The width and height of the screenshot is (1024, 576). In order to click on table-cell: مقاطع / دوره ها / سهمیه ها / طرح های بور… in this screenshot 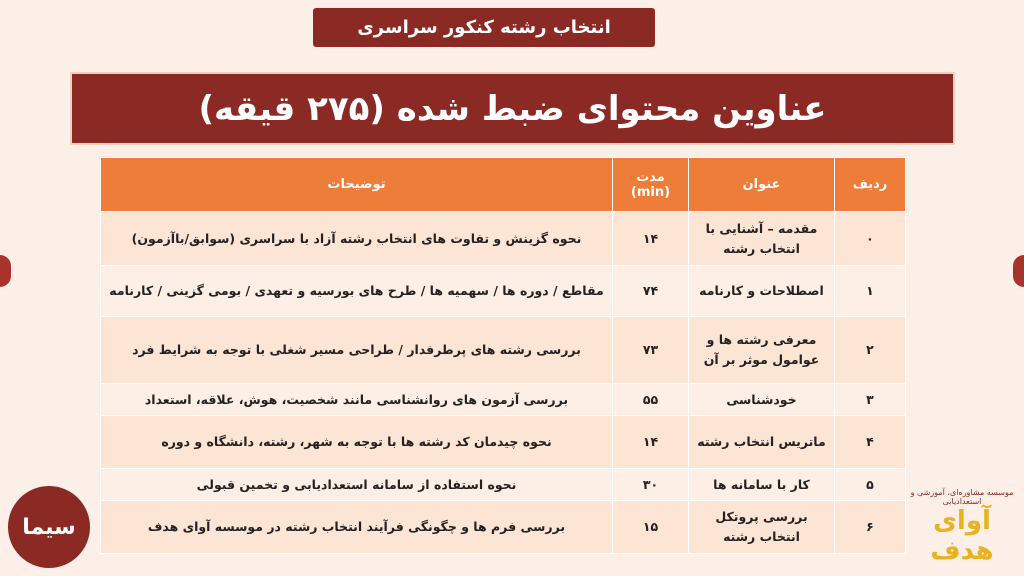, I will do `click(356, 291)`.